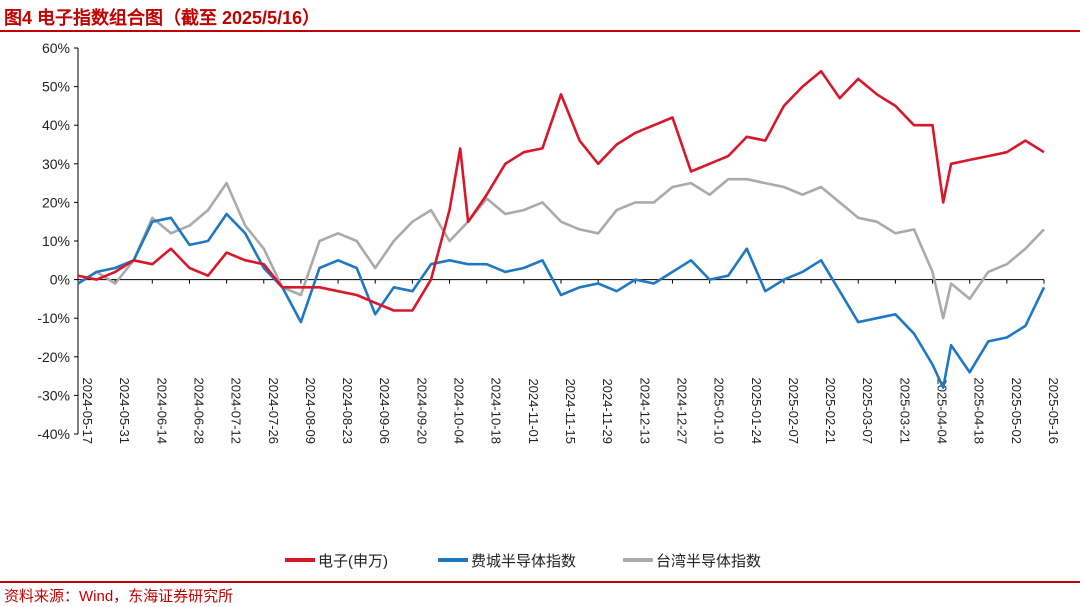 This screenshot has width=1080, height=607. What do you see at coordinates (56, 87) in the screenshot?
I see `y-tick-label: 50%` at bounding box center [56, 87].